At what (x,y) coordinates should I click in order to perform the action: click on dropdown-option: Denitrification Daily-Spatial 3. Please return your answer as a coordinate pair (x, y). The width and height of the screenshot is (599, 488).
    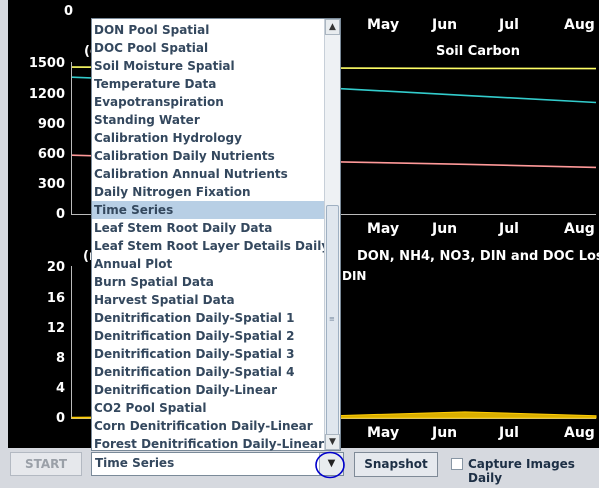
    Looking at the image, I should click on (194, 354).